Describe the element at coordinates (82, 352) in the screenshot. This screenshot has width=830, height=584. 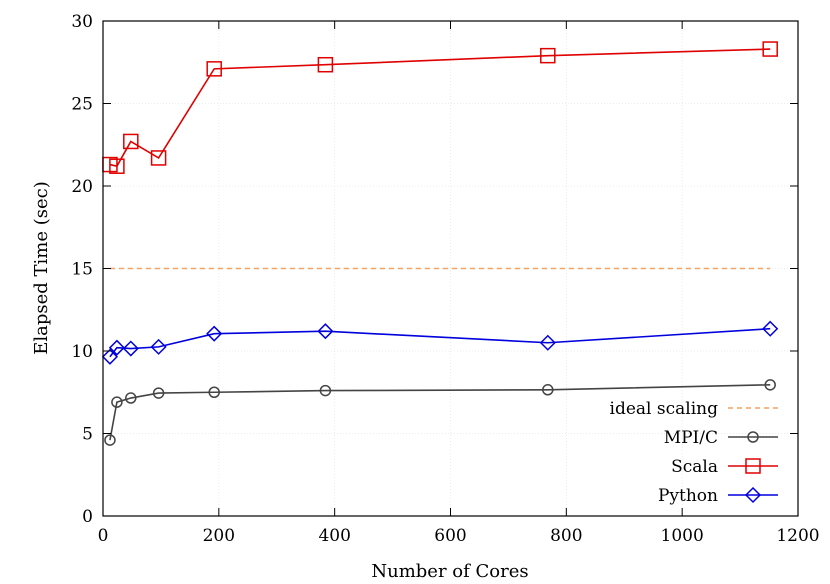
I see `y-tick-label: 10` at that location.